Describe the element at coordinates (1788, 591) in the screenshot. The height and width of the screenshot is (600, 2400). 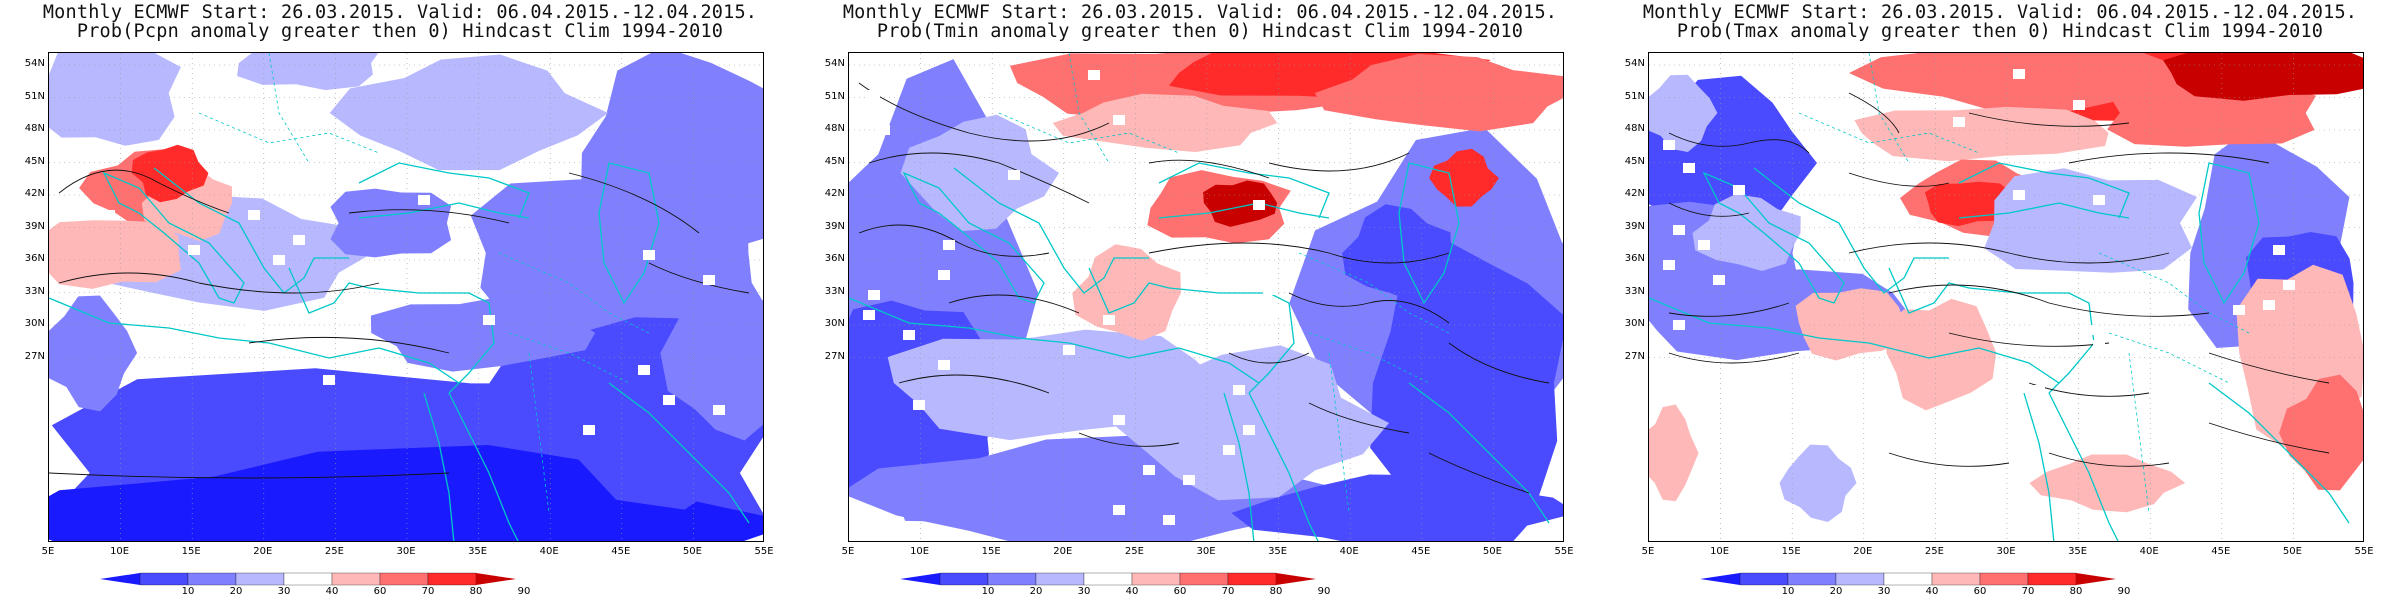
I see `colorbar-label: 10` at that location.